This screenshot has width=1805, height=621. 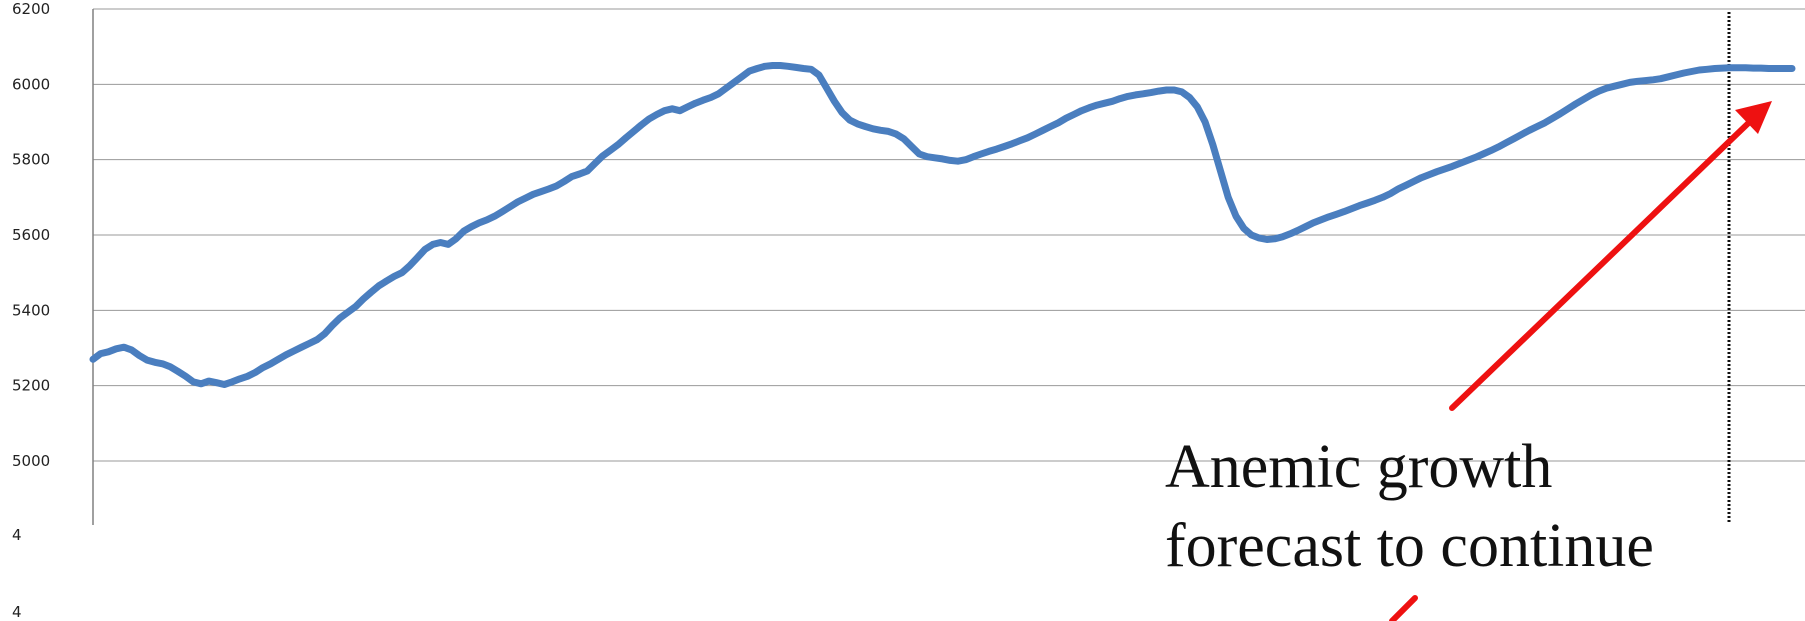 I want to click on arrow-head, so click(x=1753, y=117).